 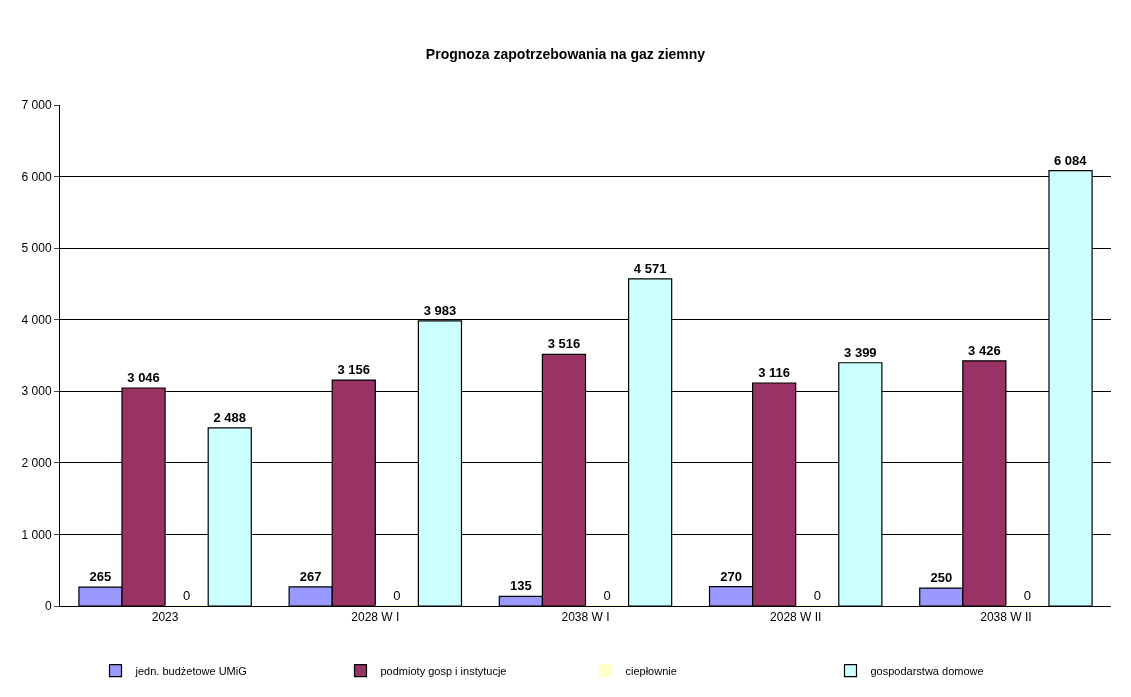 What do you see at coordinates (36, 176) in the screenshot?
I see `y-tick-label: 6 000` at bounding box center [36, 176].